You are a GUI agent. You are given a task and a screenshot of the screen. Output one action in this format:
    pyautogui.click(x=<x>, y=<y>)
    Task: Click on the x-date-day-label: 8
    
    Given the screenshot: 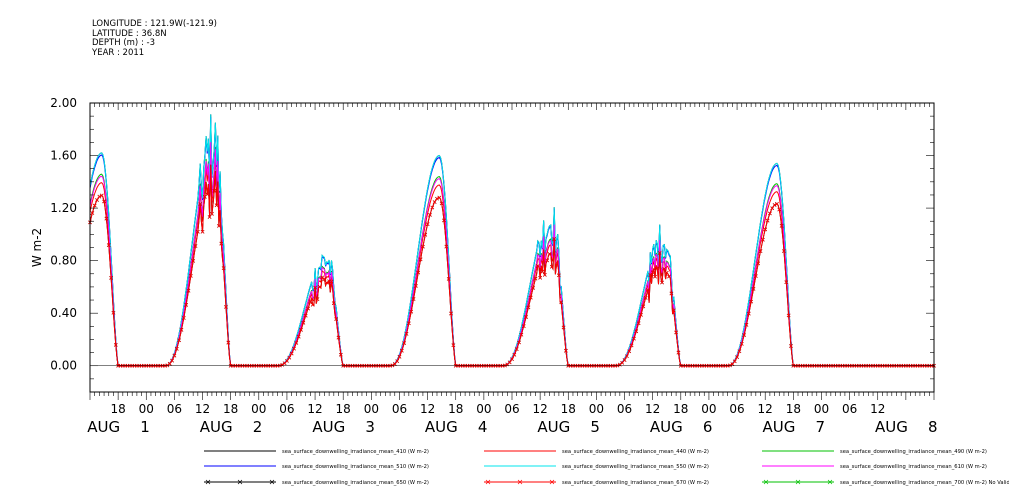 What is the action you would take?
    pyautogui.click(x=933, y=427)
    